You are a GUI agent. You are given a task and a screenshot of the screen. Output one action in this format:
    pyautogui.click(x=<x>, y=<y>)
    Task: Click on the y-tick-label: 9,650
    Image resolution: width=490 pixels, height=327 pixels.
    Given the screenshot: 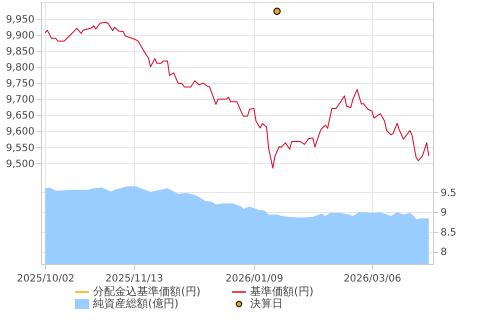 What is the action you would take?
    pyautogui.click(x=20, y=116)
    